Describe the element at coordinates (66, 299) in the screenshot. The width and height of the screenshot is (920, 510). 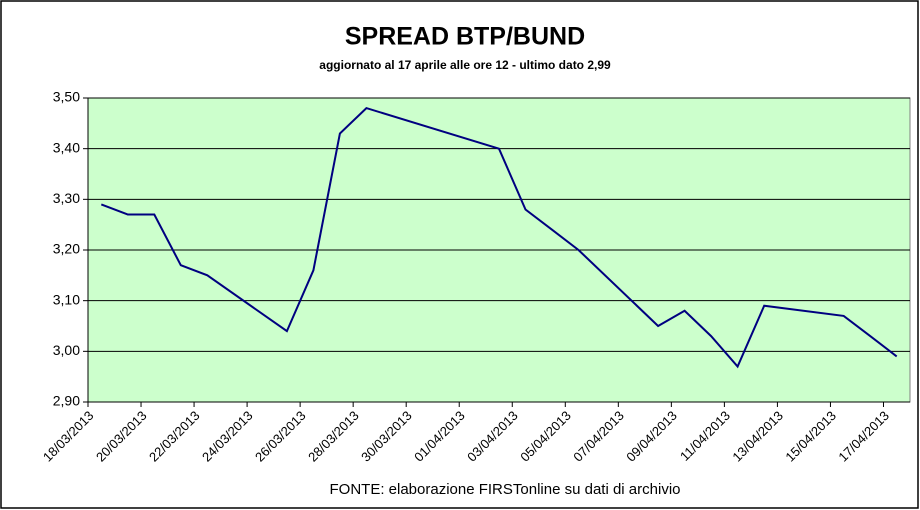
I see `y-tick-label: 3,10` at that location.